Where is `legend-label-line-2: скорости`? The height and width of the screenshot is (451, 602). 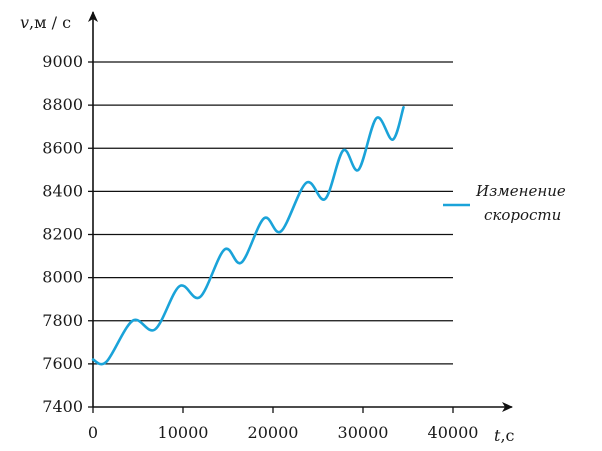 legend-label-line-2: скорости is located at coordinates (522, 215).